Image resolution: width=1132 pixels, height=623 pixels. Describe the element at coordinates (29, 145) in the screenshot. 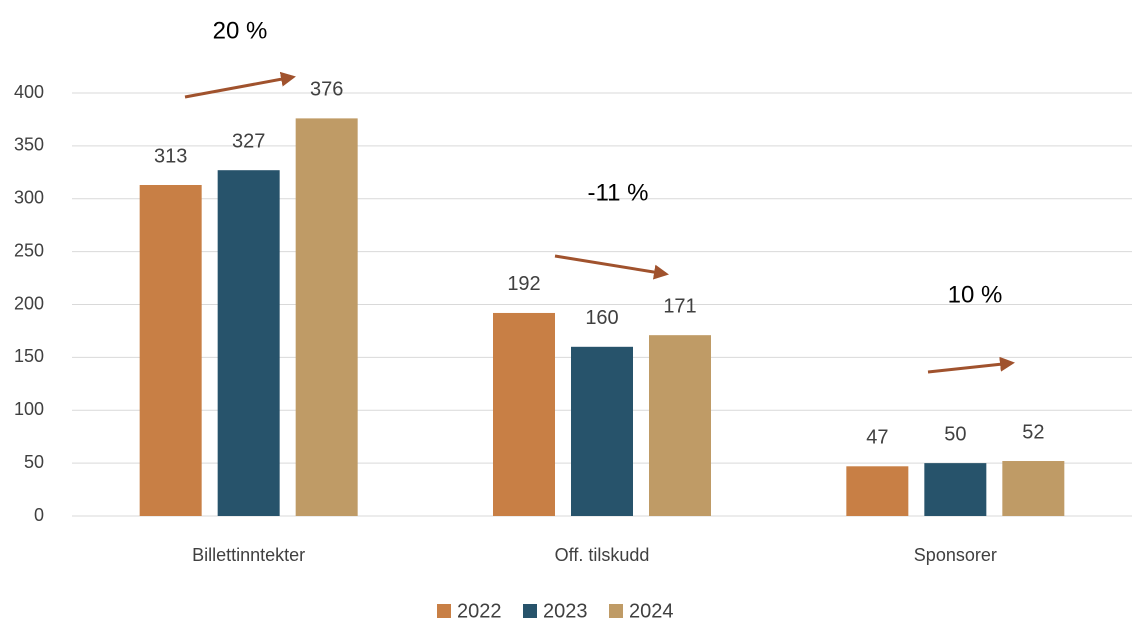

I see `y-tick-label: 350` at that location.